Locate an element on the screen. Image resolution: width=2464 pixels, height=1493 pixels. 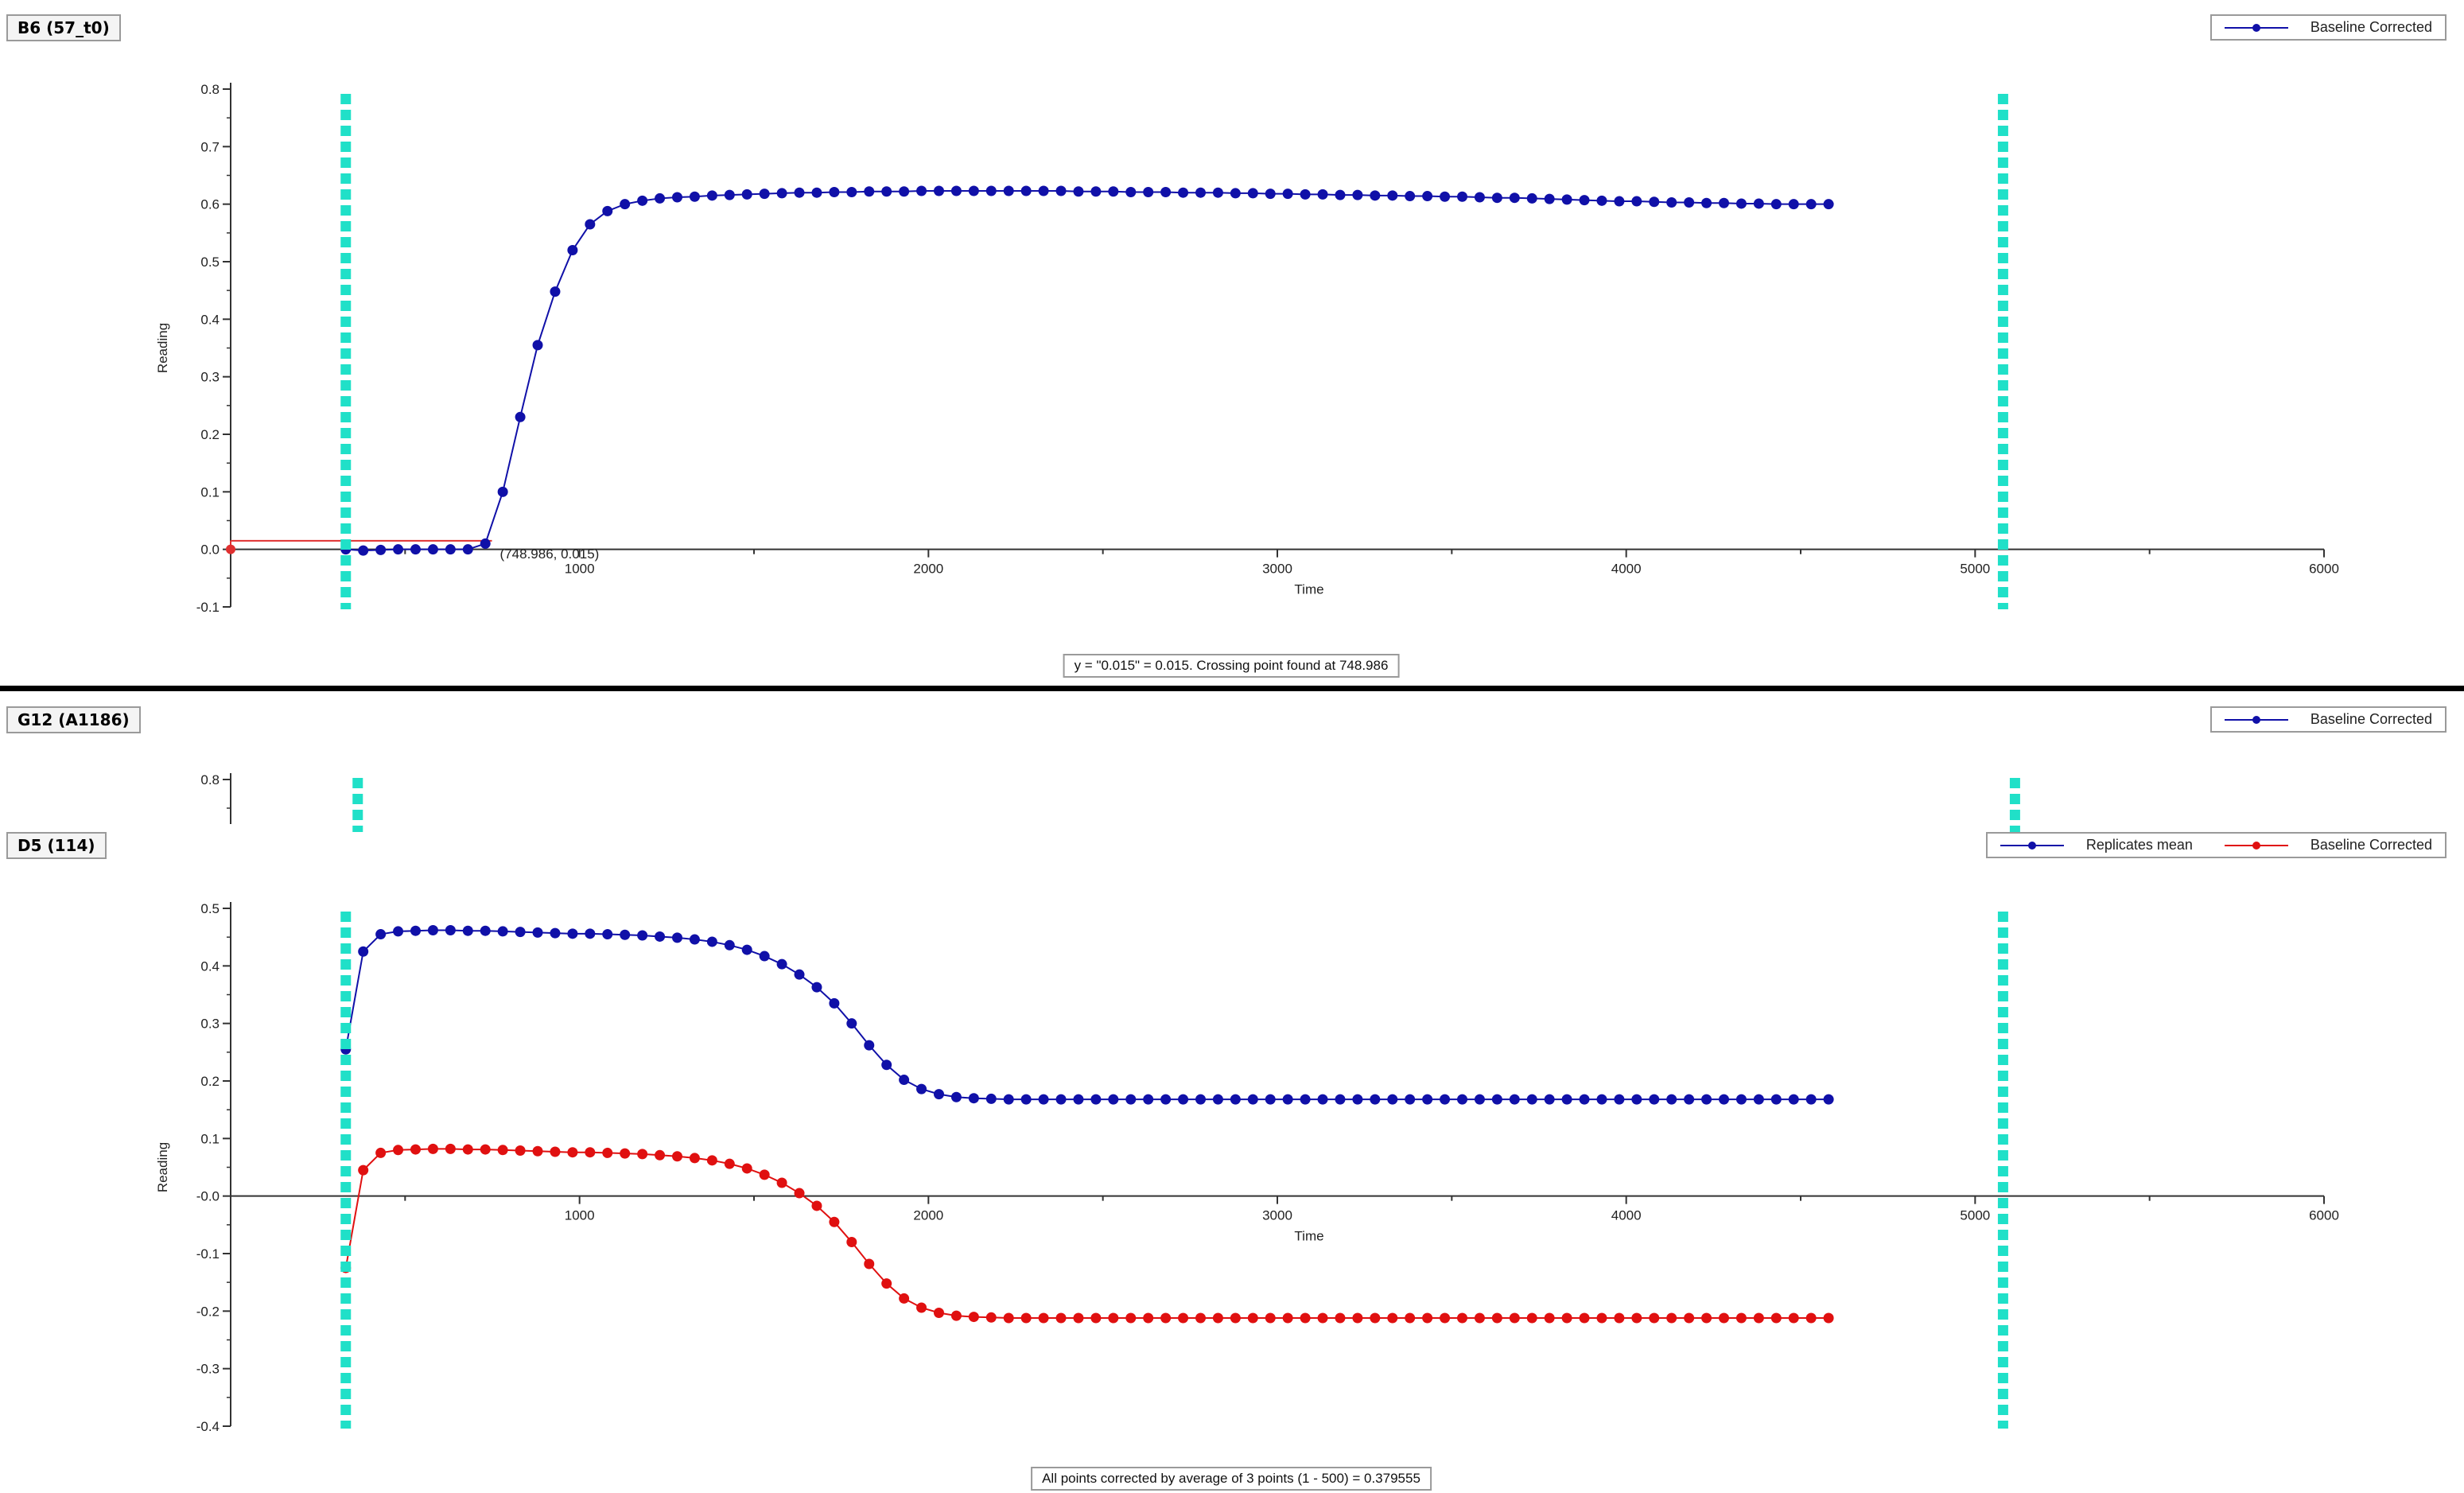
y-tick-label: -0.2 is located at coordinates (208, 1312).